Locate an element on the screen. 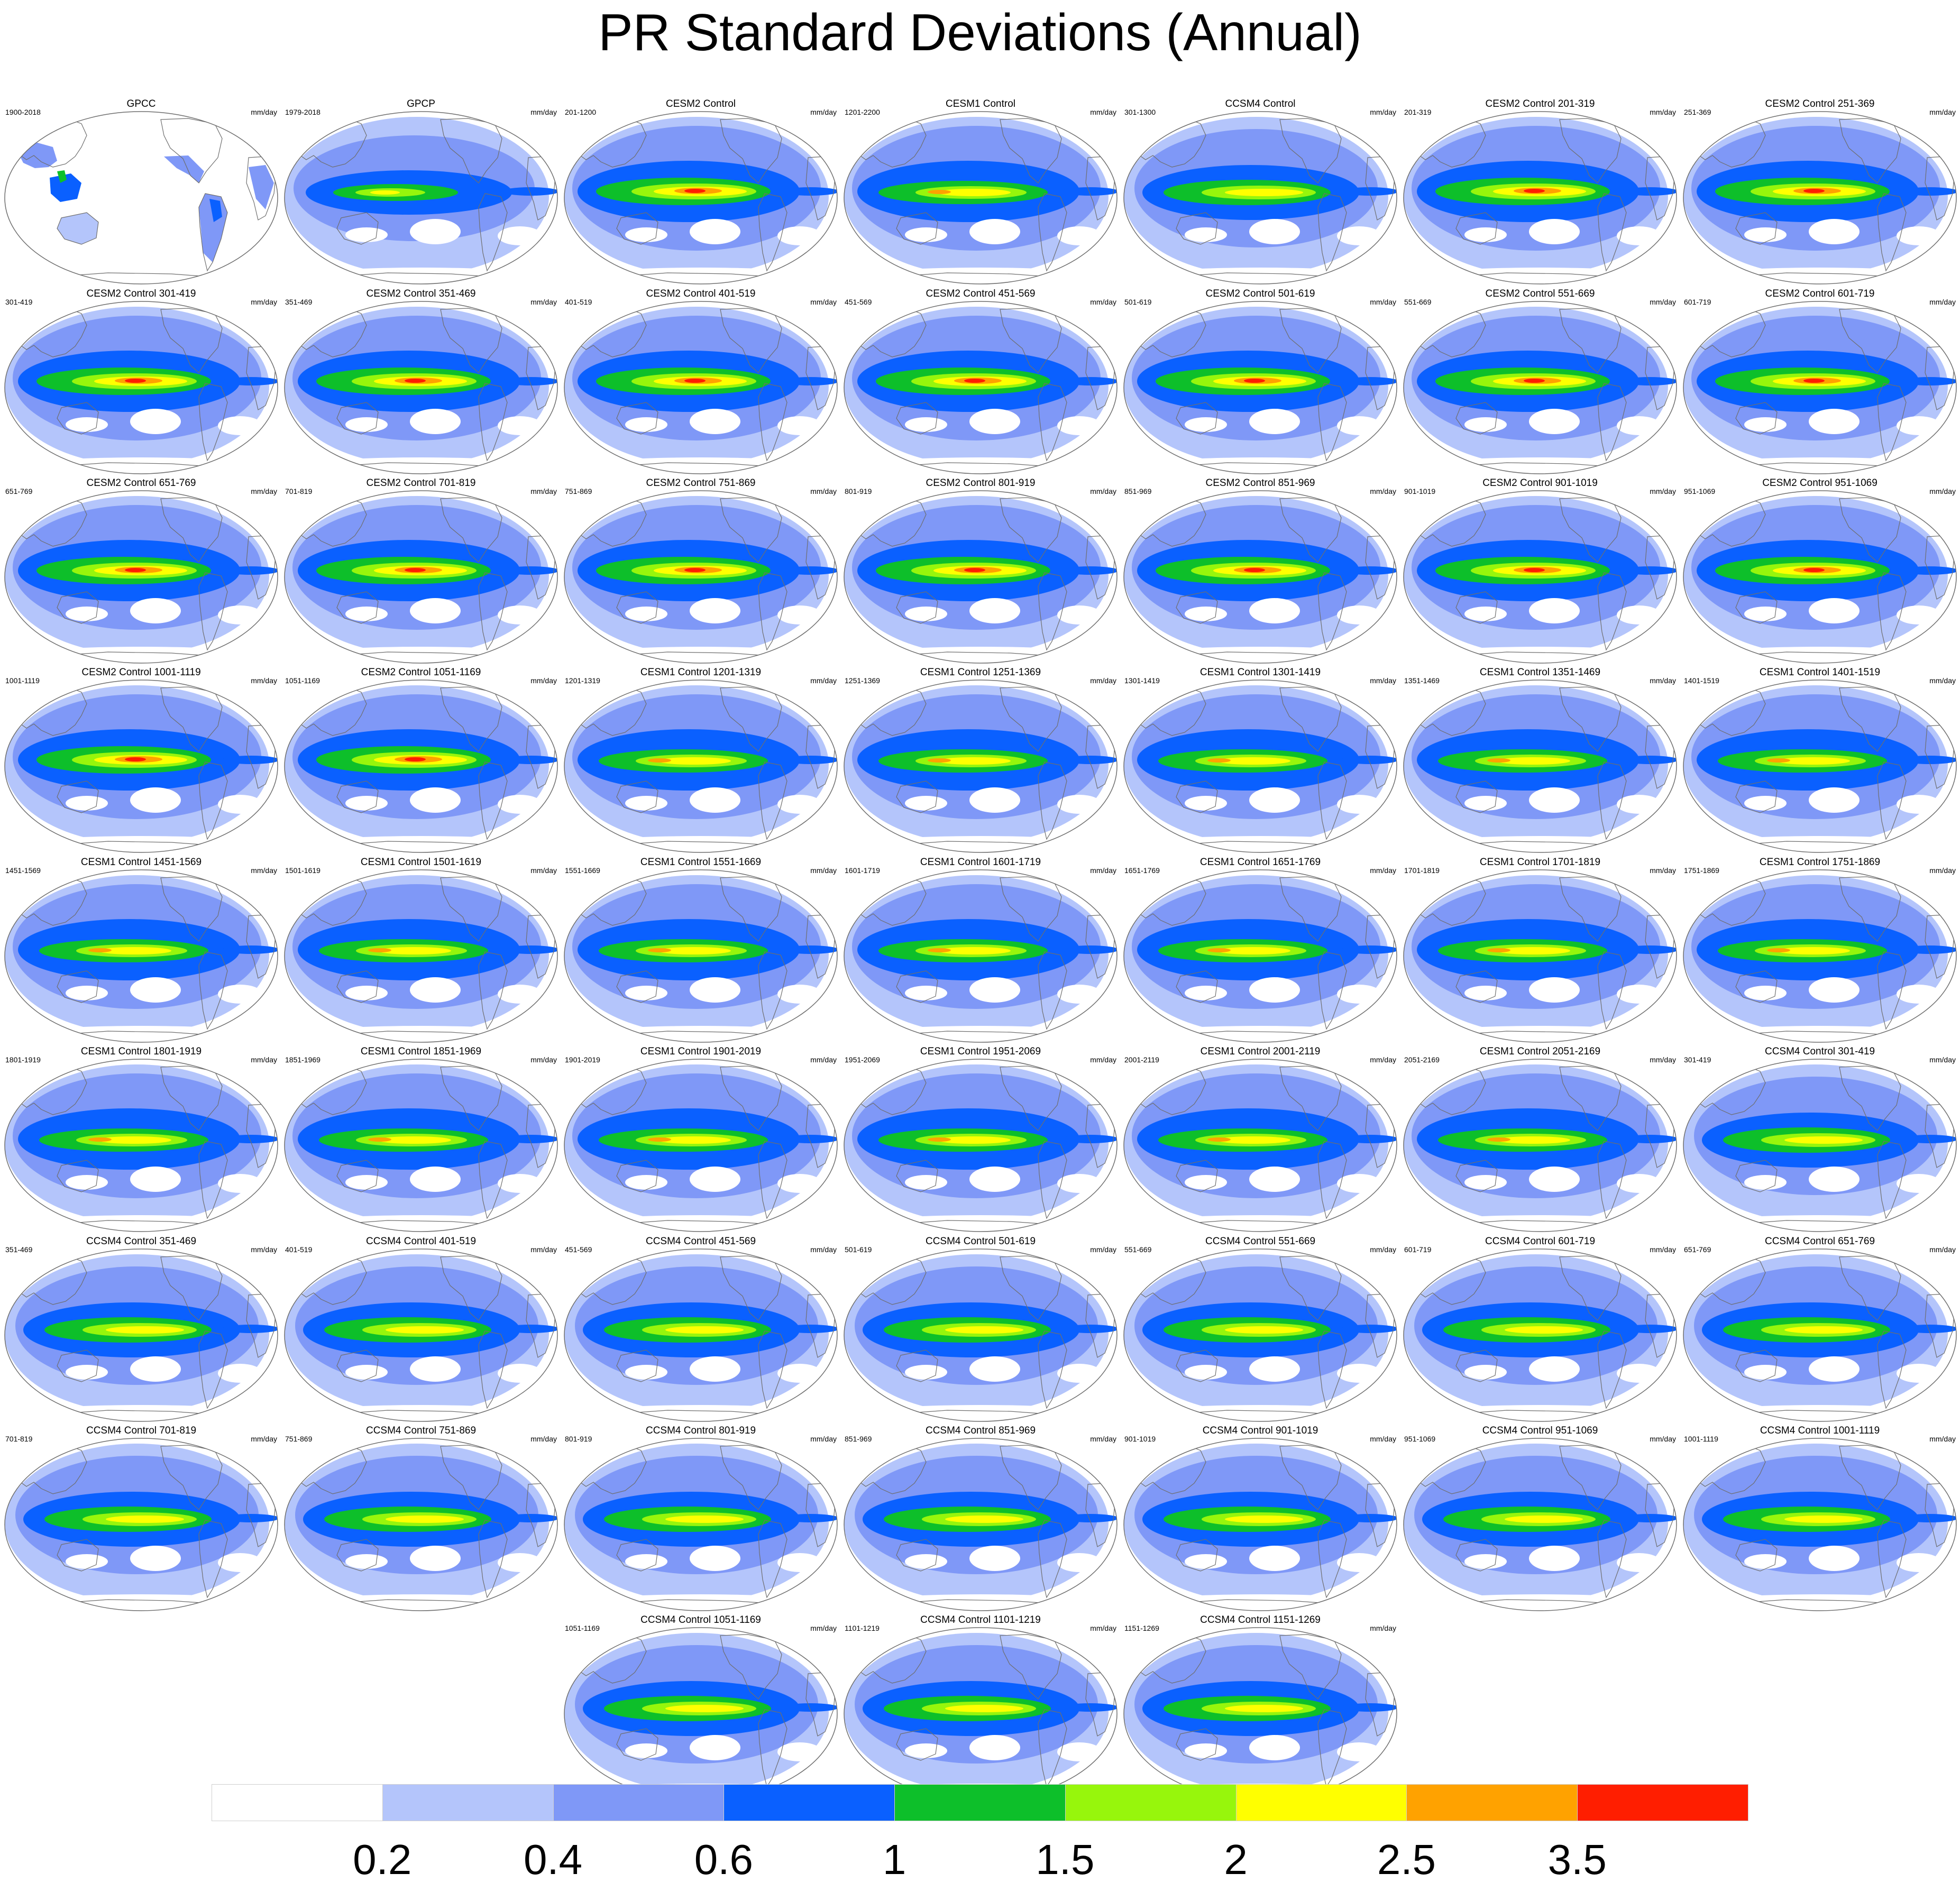 Image resolution: width=1960 pixels, height=1901 pixels. map-panel: CESM1 Control 1801-1919 1801-1919 mm/day is located at coordinates (141, 1140).